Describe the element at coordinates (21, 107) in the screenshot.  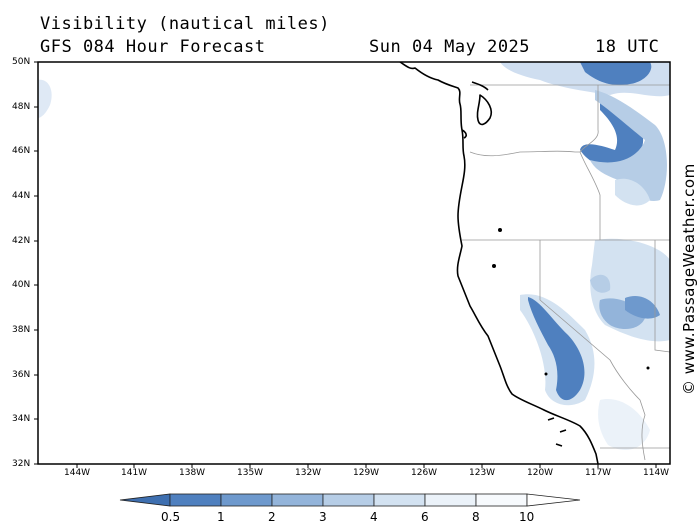
I see `lat-label: 48N` at that location.